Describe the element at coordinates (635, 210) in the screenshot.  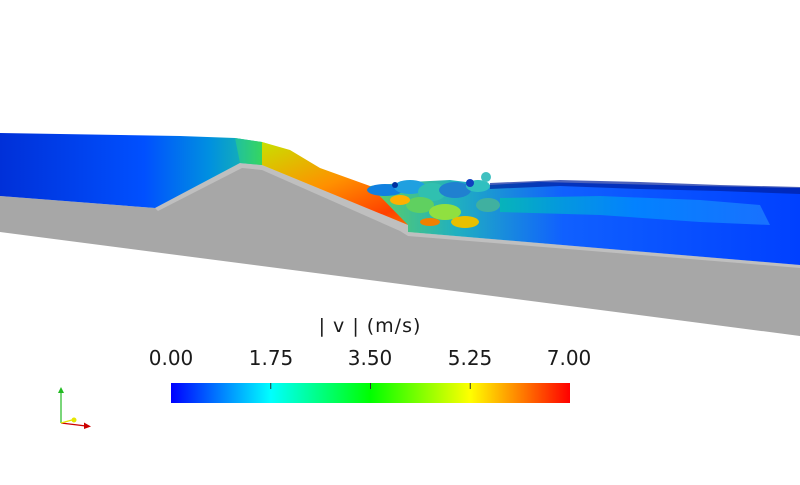
I see `downstream-velocity-band` at that location.